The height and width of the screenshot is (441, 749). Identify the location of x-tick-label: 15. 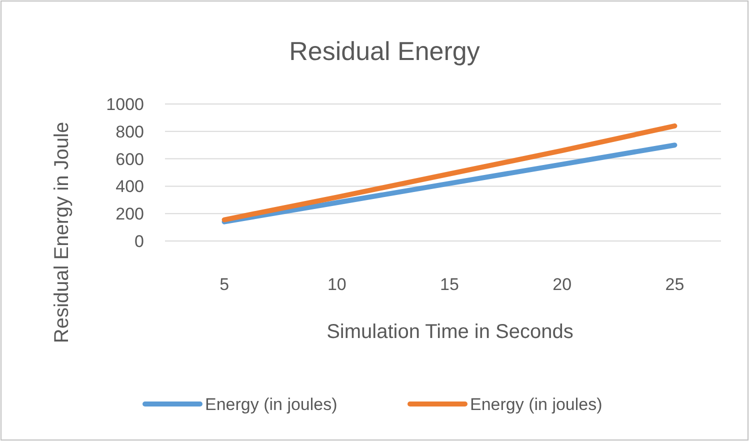
(449, 284).